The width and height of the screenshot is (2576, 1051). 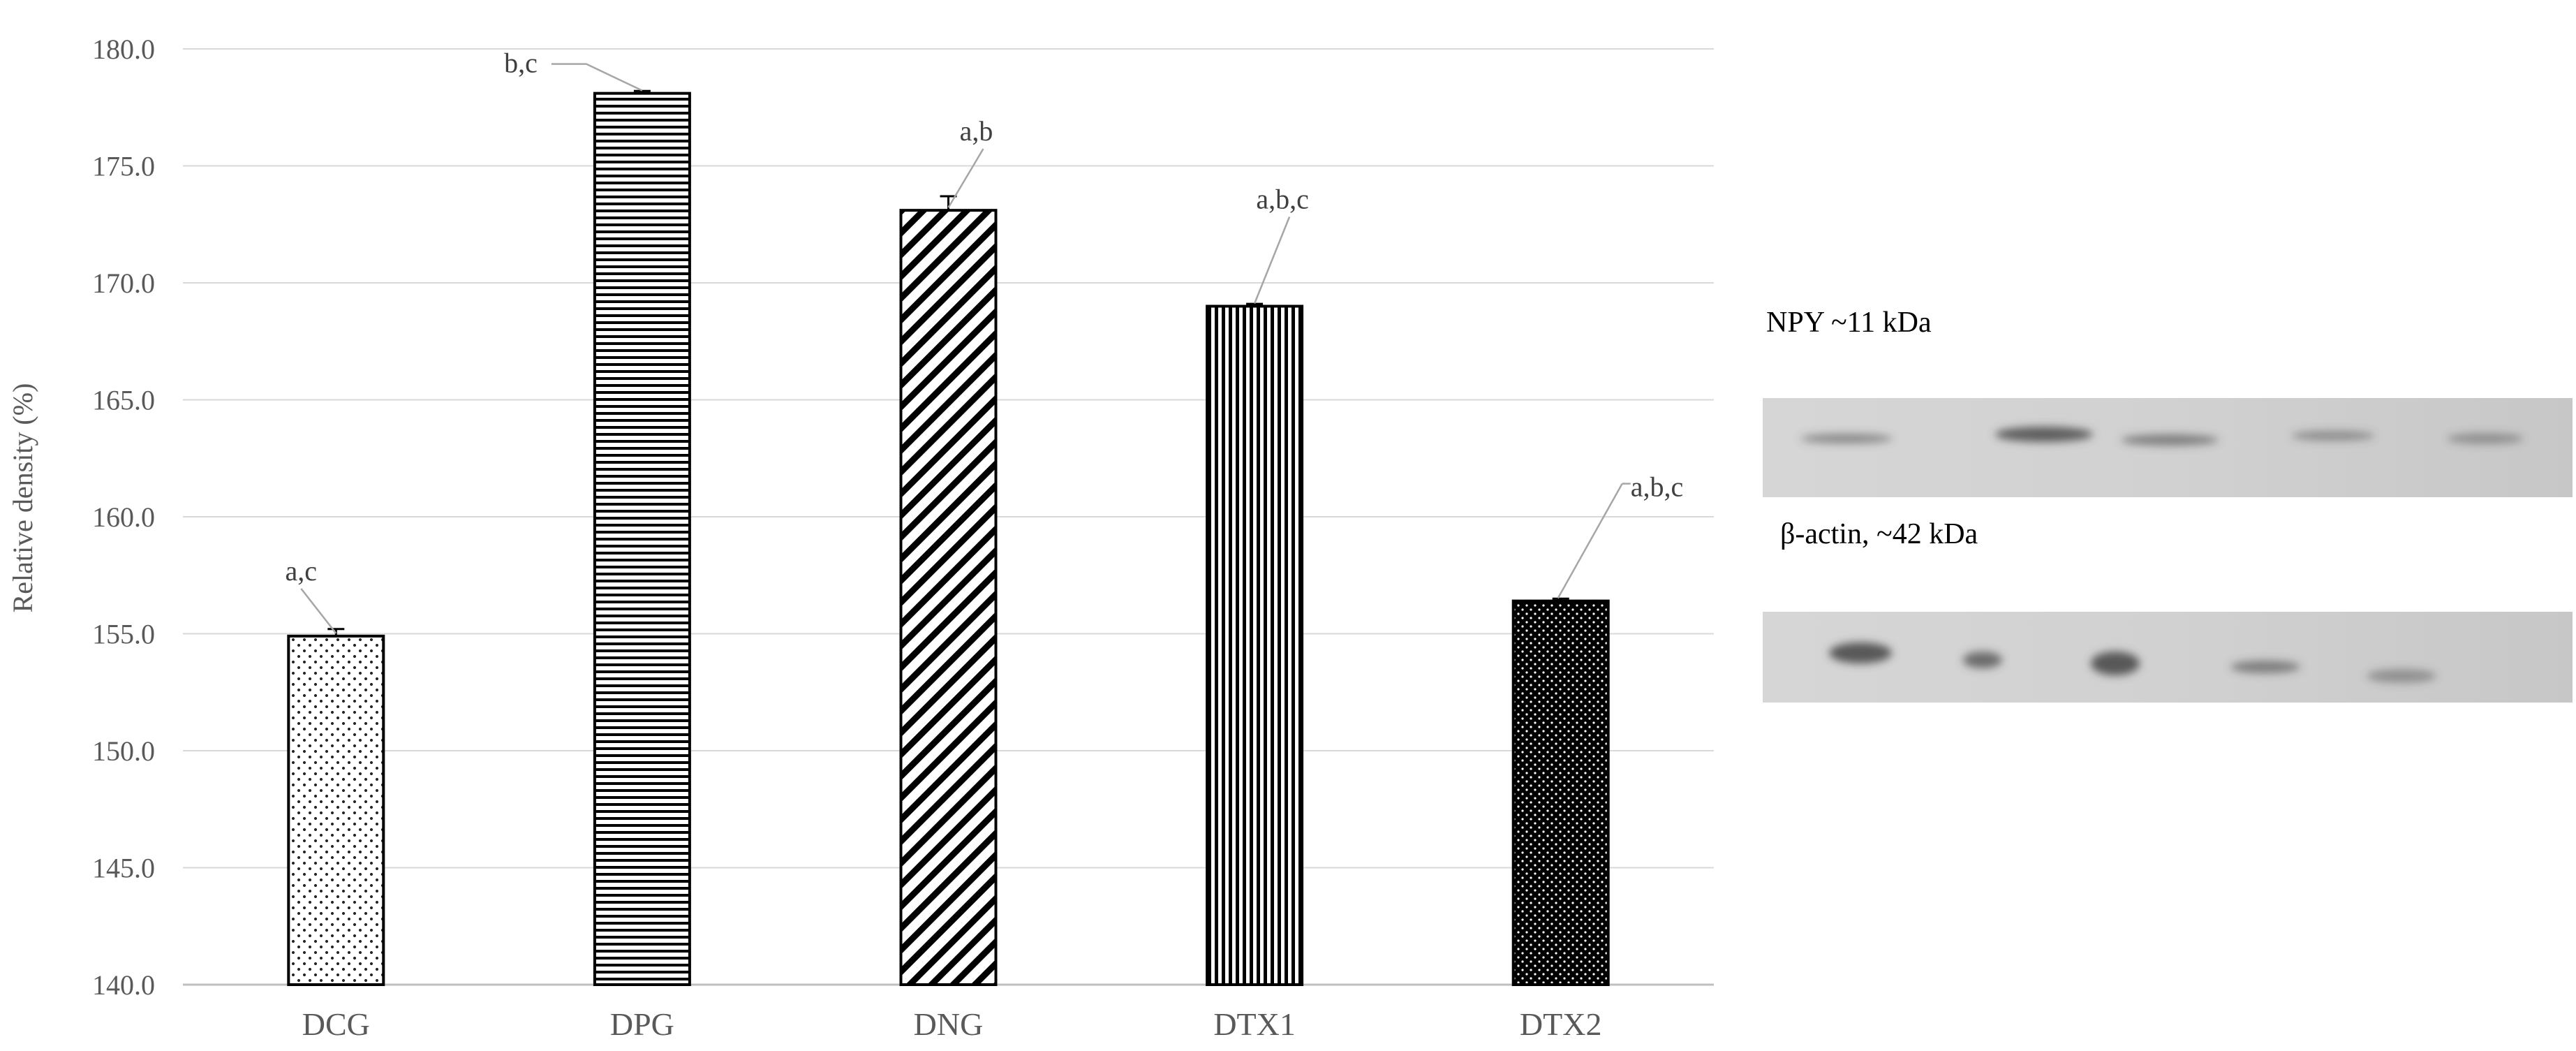 What do you see at coordinates (123, 283) in the screenshot?
I see `y-tick-label: 170.0` at bounding box center [123, 283].